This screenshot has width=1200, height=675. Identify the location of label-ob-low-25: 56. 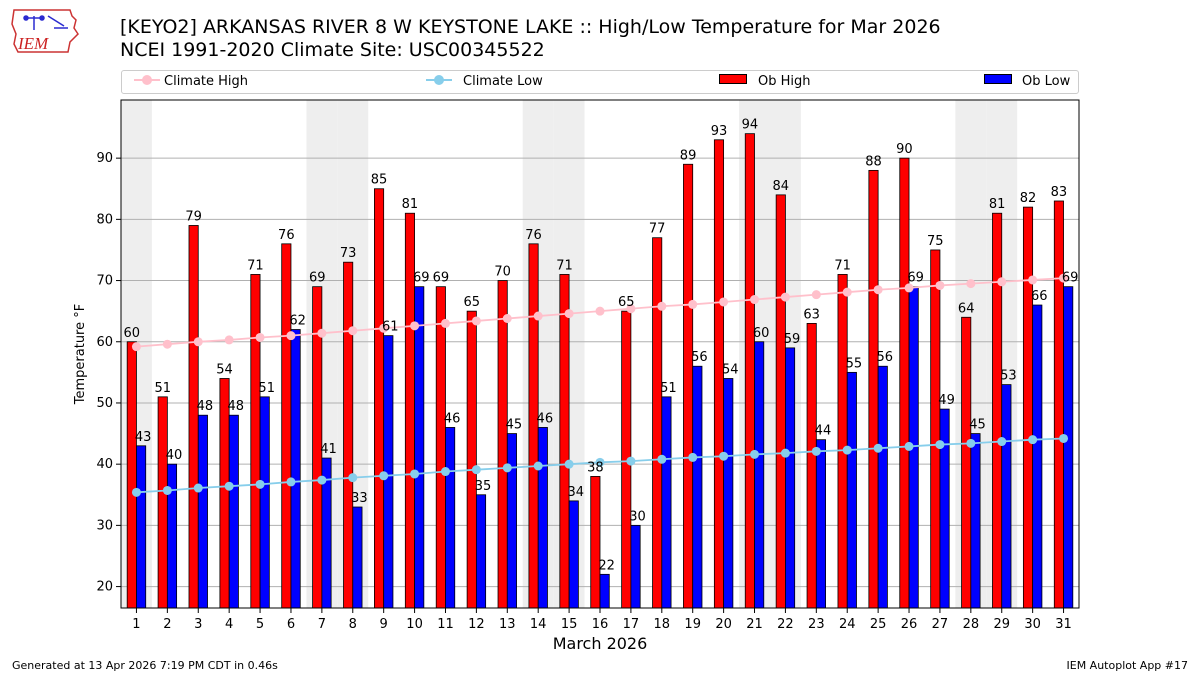
(884, 357).